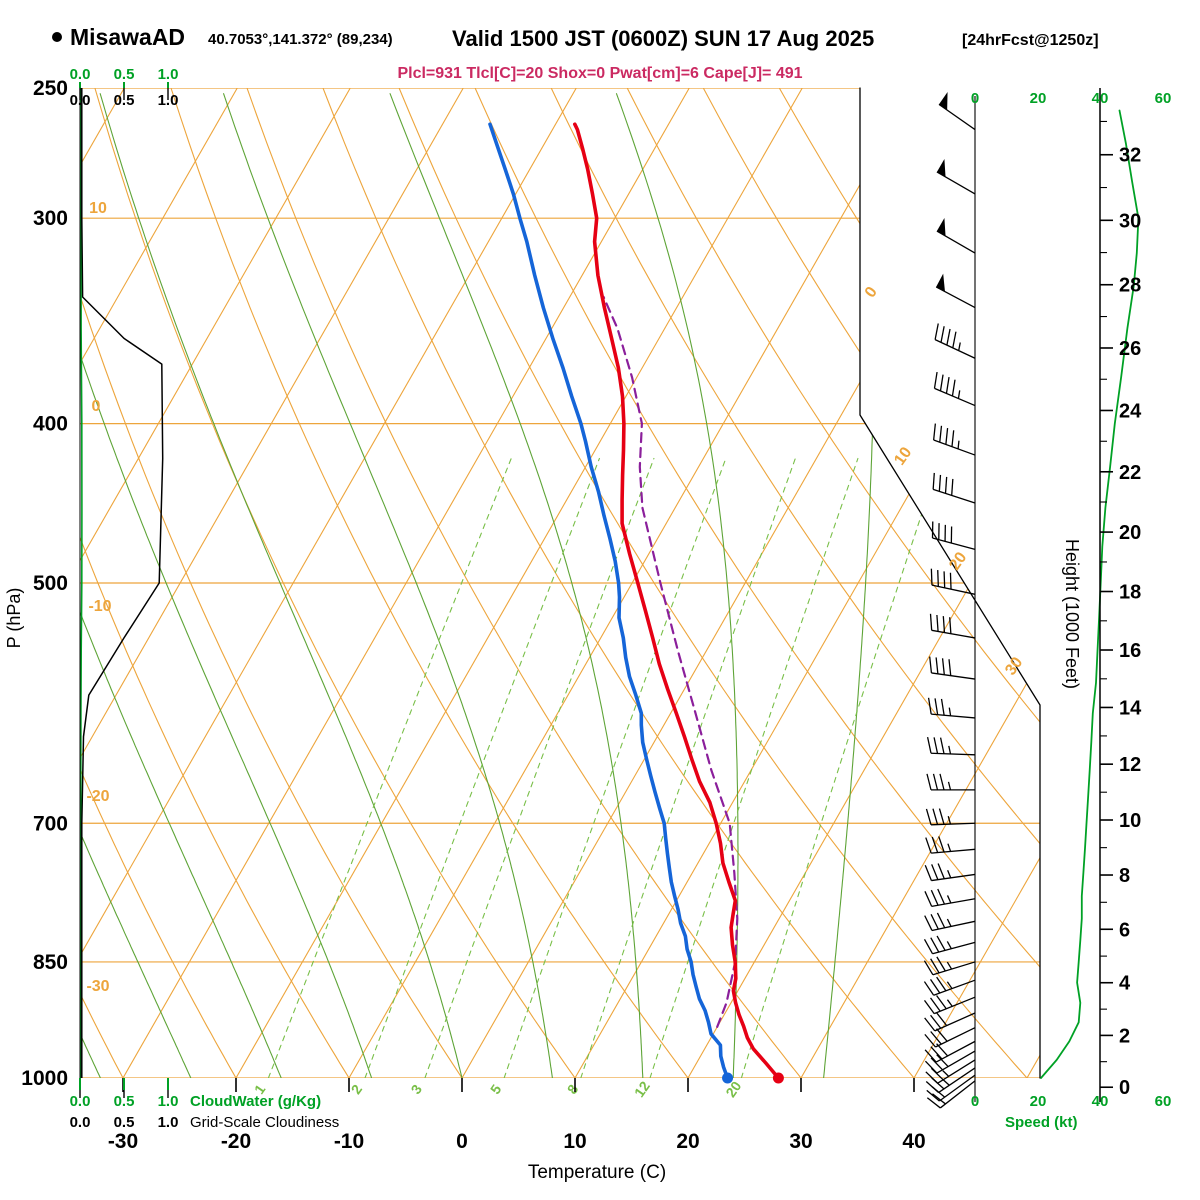  Describe the element at coordinates (728, 1078) in the screenshot. I see `surface-dewpoint-dot` at that location.